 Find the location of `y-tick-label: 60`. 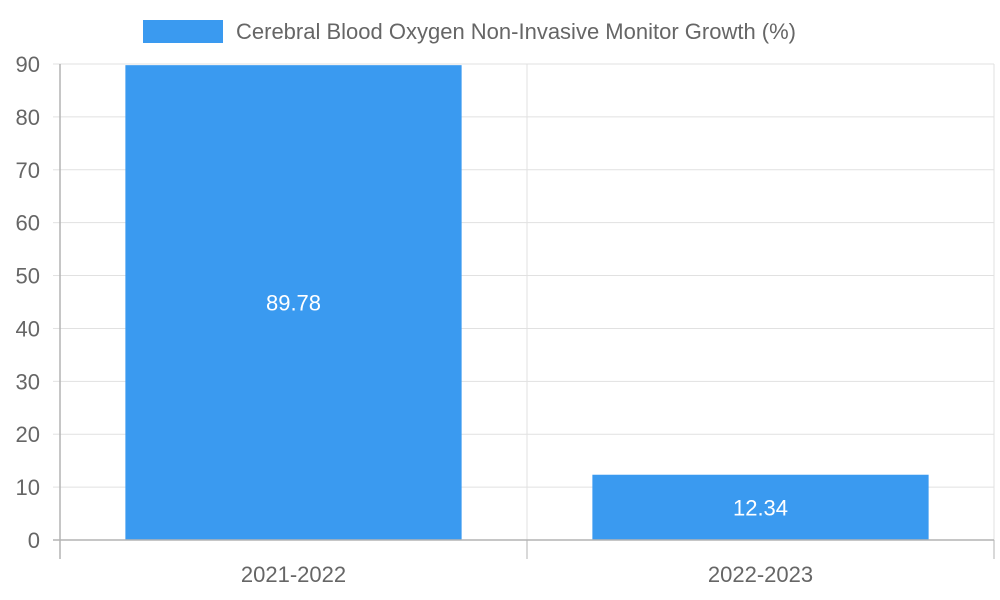

y-tick-label: 60 is located at coordinates (28, 223).